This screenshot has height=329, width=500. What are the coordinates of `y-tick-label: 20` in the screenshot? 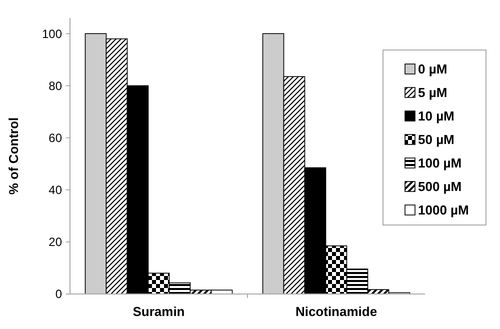 It's located at (55, 242).